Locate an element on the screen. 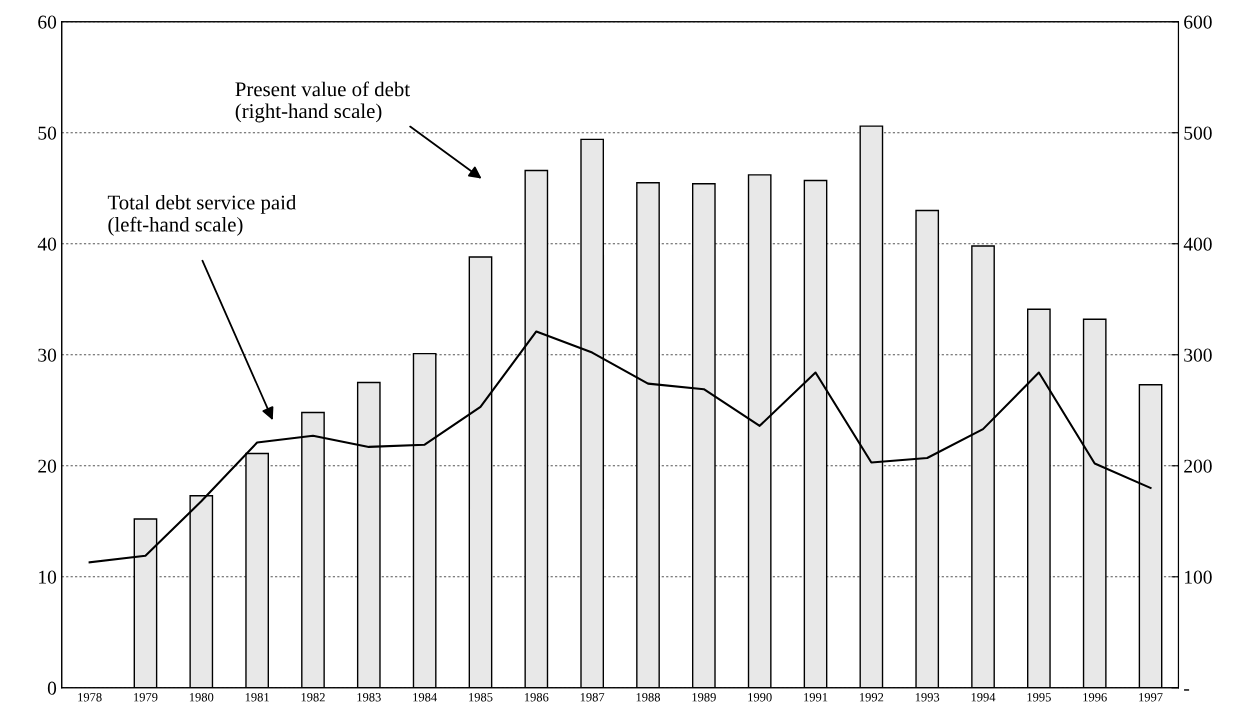  y-tick-label: 0 is located at coordinates (52, 688).